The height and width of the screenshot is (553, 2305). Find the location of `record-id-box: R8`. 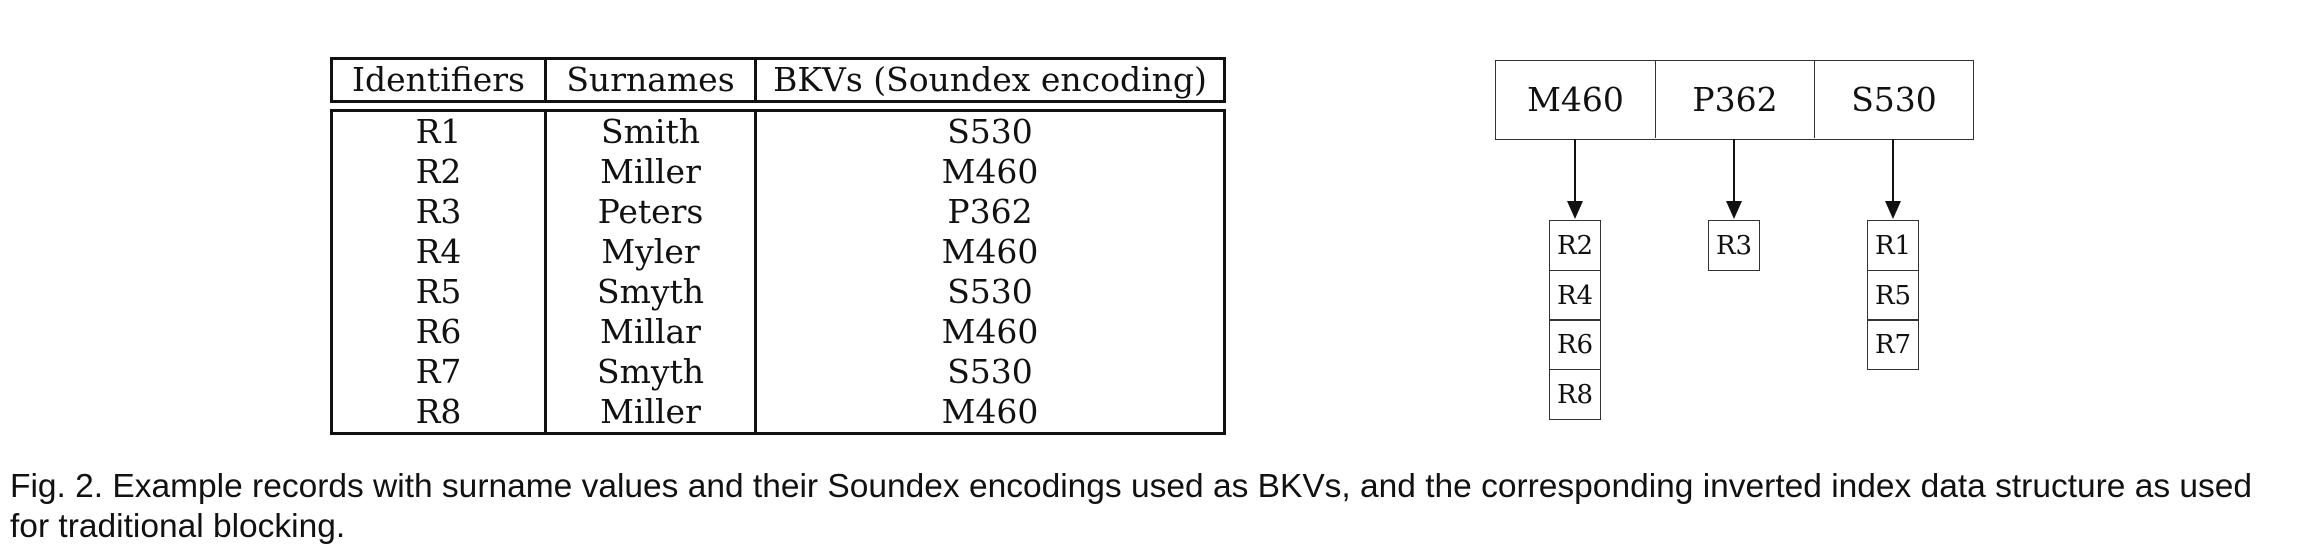

record-id-box: R8 is located at coordinates (1575, 394).